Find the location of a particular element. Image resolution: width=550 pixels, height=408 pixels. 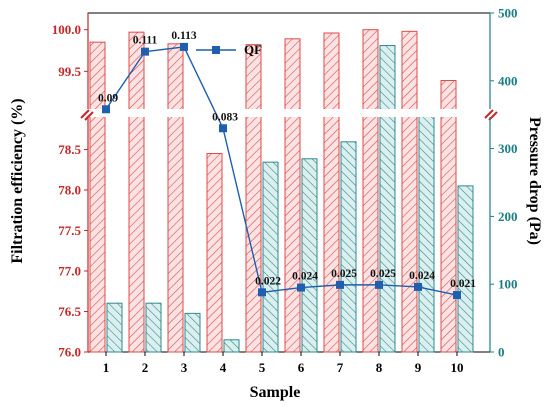

x-tick-label-8: 8 is located at coordinates (379, 367).